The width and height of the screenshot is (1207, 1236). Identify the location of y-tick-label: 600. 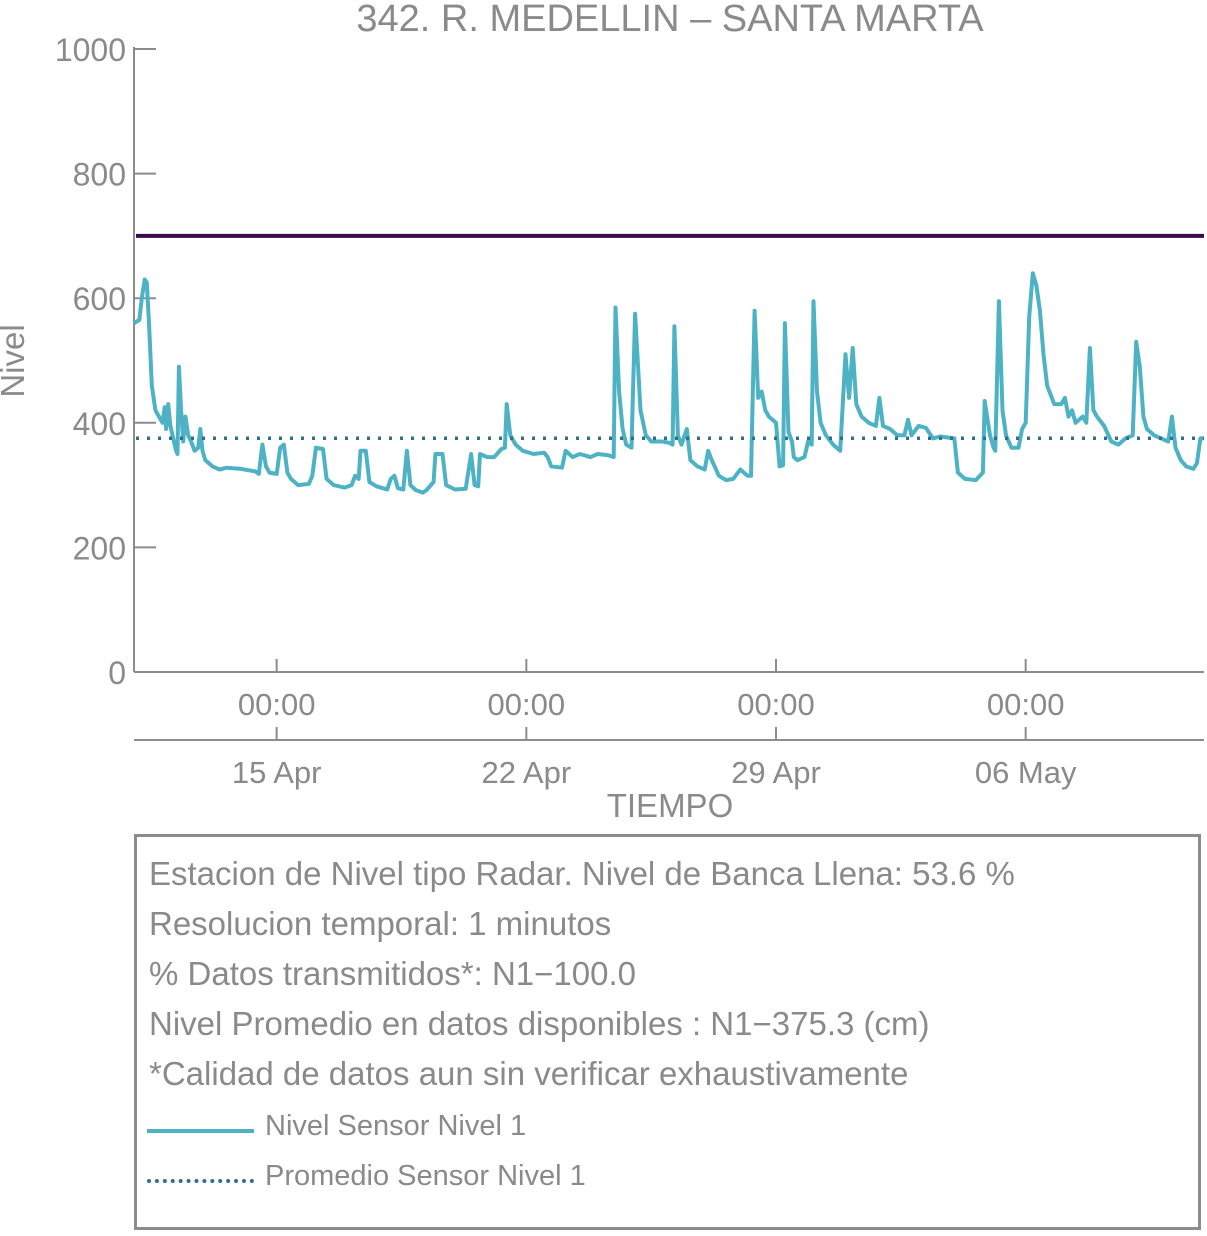
(99, 299).